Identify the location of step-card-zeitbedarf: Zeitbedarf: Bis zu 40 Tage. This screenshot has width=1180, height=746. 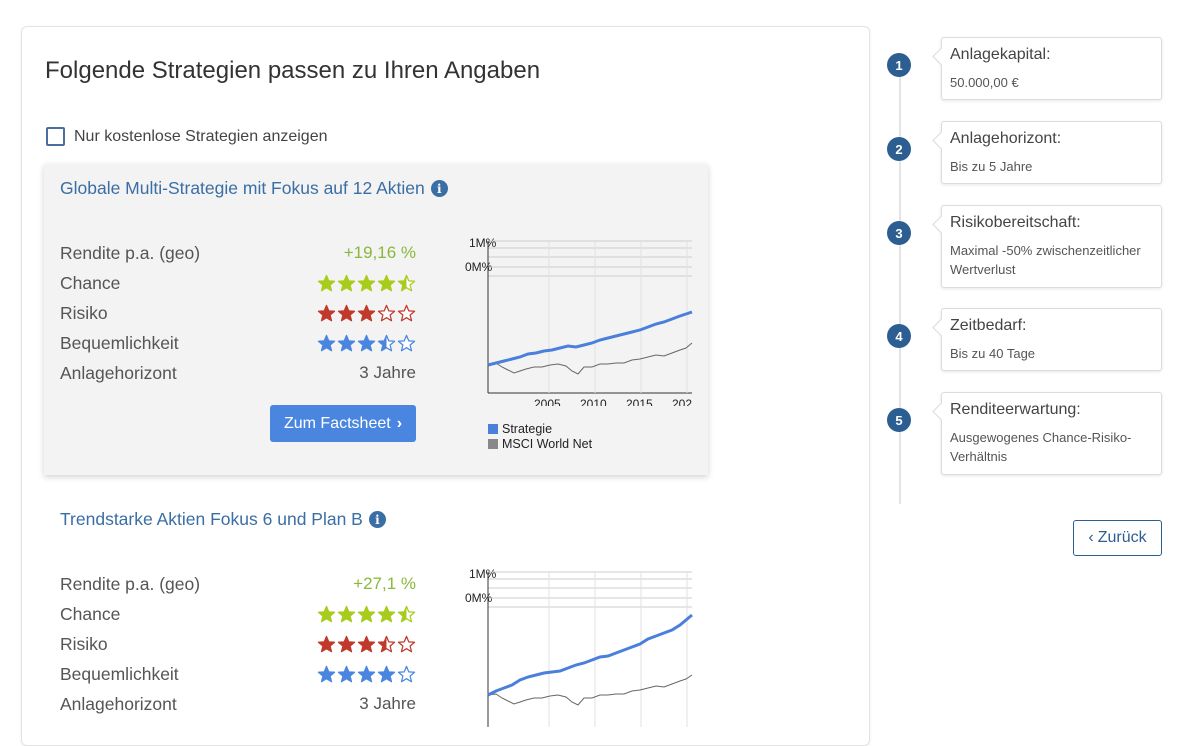
(1051, 339).